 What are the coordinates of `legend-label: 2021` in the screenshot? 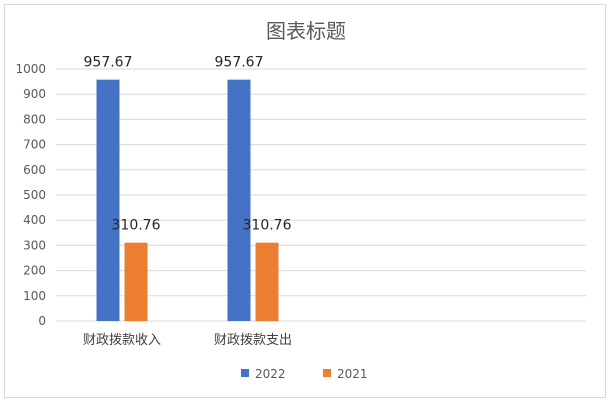 It's located at (352, 374).